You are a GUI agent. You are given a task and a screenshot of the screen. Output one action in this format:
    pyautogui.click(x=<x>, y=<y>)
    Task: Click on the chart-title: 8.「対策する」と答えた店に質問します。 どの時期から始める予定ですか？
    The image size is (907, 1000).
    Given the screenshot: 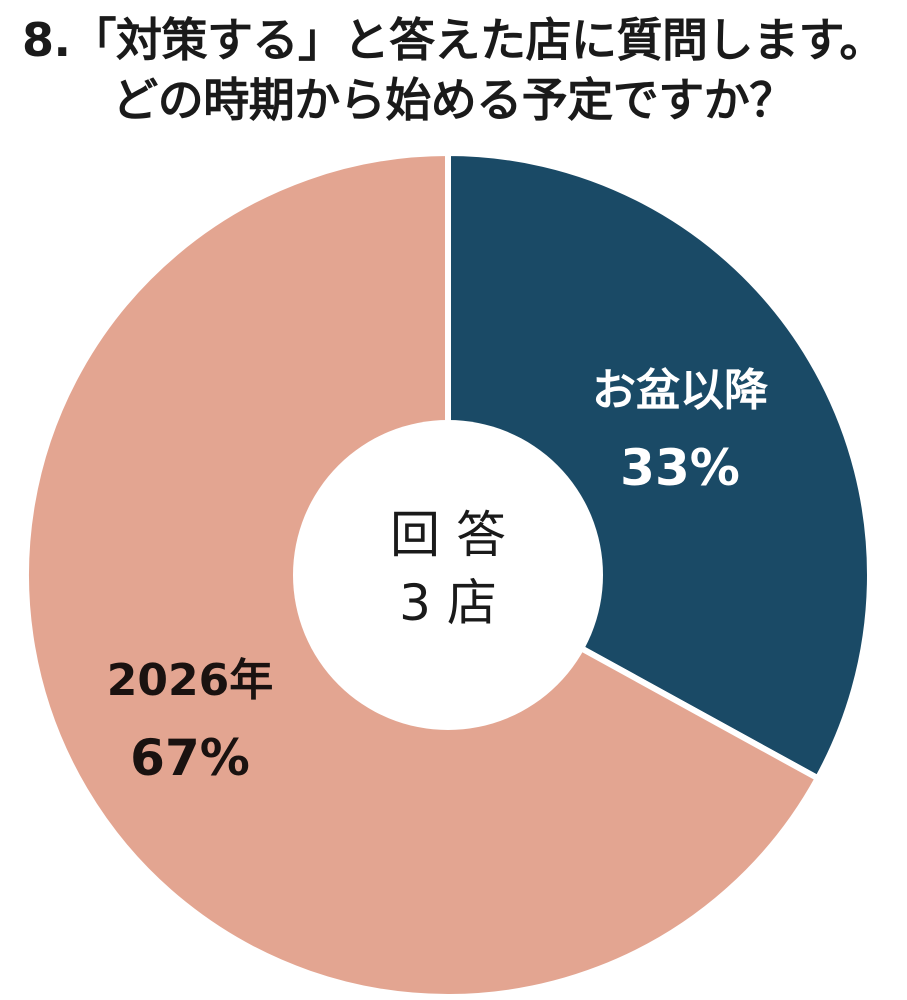 What is the action you would take?
    pyautogui.click(x=453, y=70)
    